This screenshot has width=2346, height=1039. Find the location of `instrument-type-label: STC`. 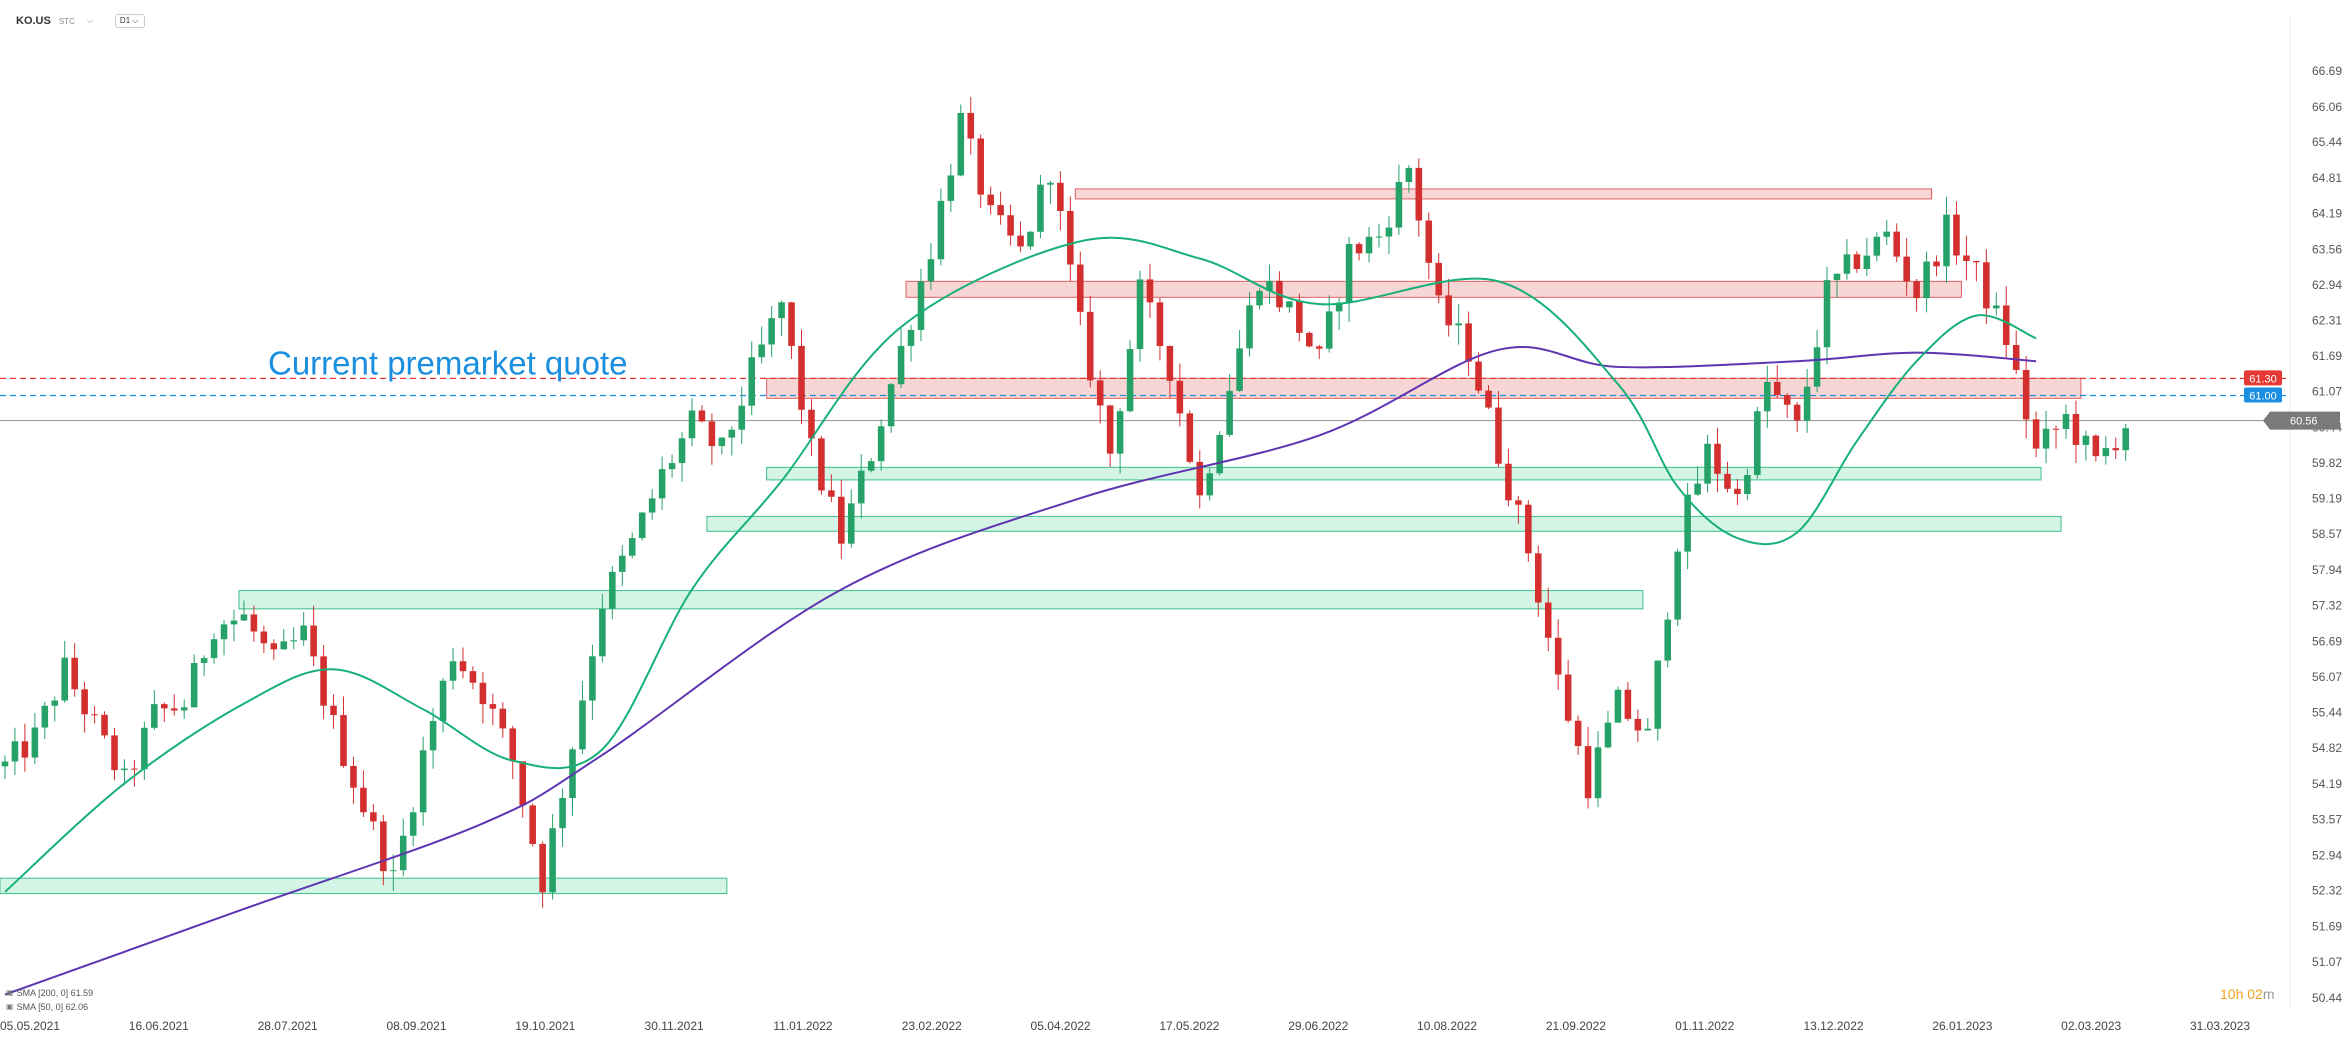

instrument-type-label: STC is located at coordinates (66, 21).